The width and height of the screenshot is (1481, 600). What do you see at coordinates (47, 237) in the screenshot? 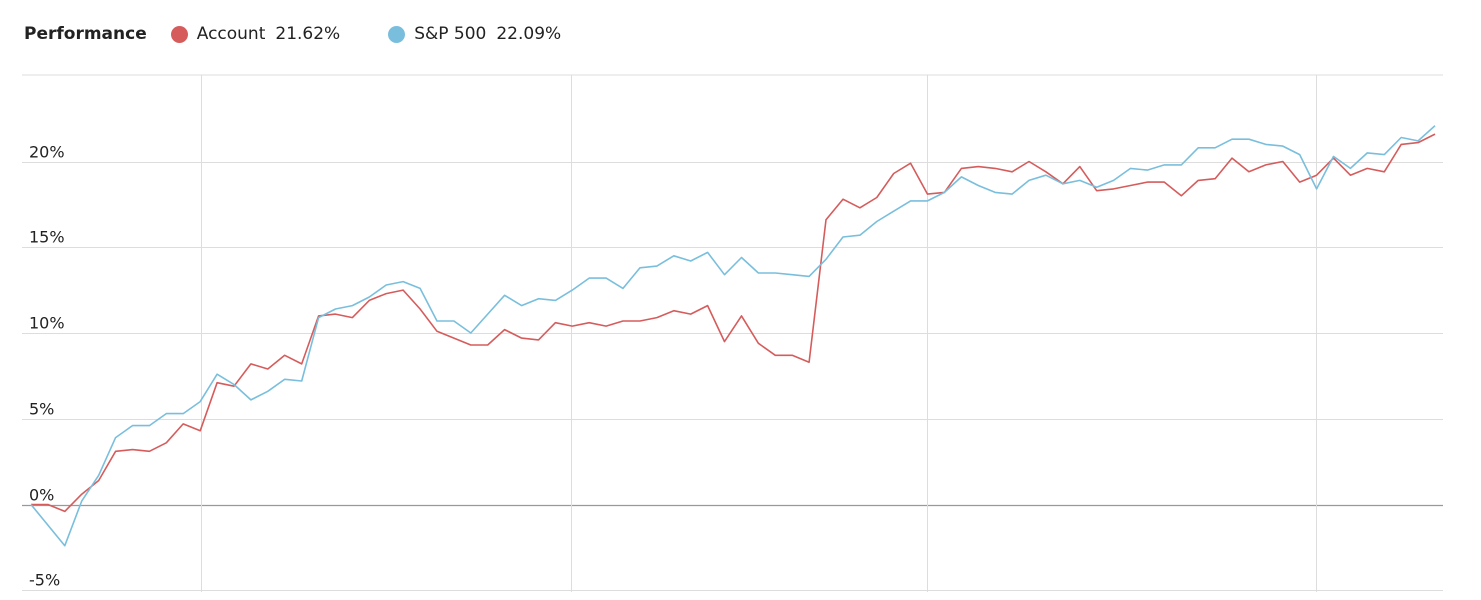
I see `y-tick-label: 15%` at bounding box center [47, 237].